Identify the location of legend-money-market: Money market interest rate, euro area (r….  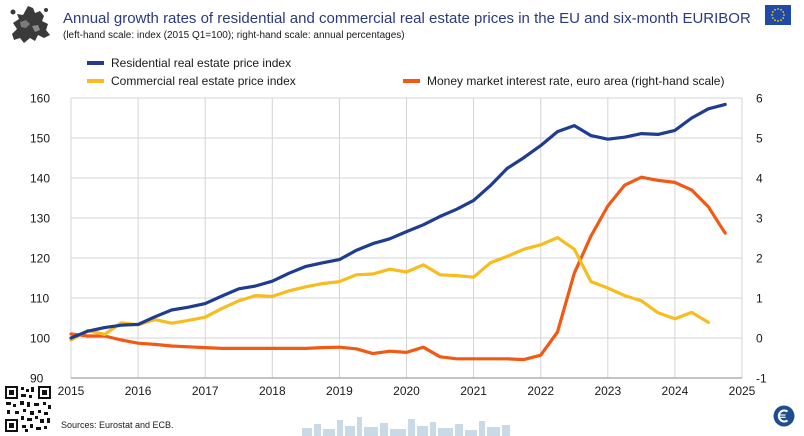
(563, 81).